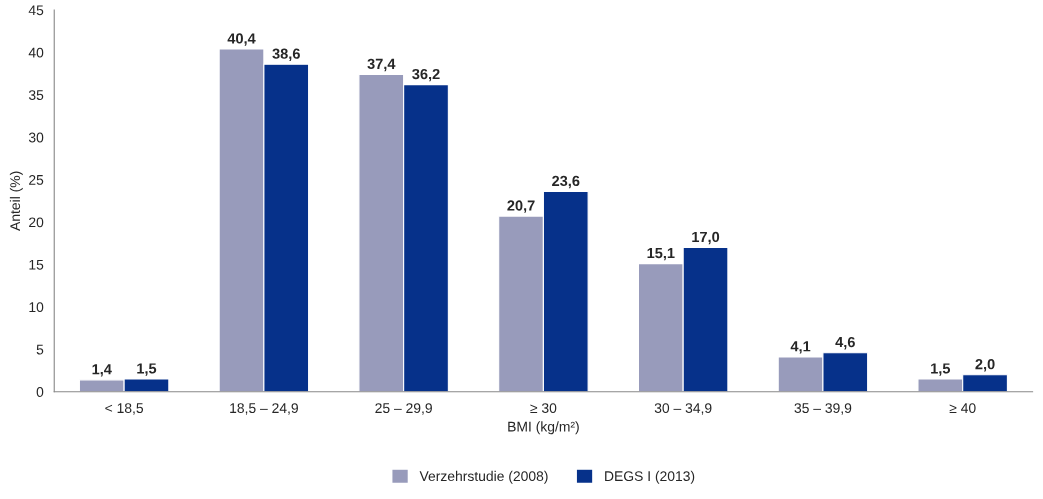 Image resolution: width=1043 pixels, height=499 pixels. I want to click on data-label: 4,6, so click(845, 343).